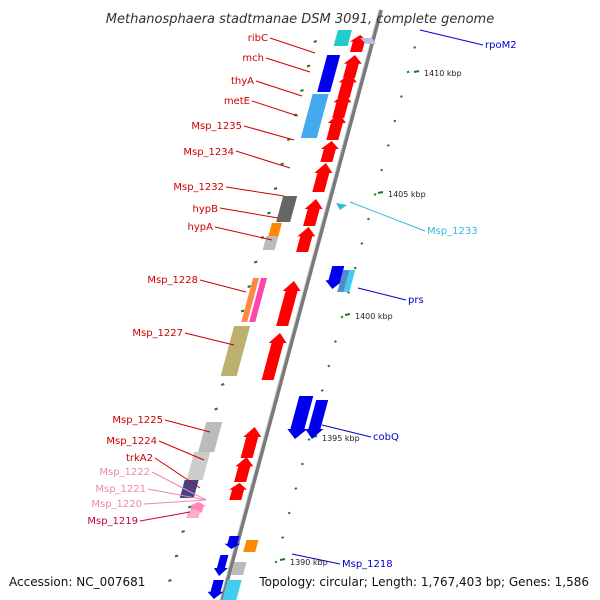 This screenshot has width=600, height=600. What do you see at coordinates (216, 126) in the screenshot?
I see `gene-label-Msp_1235: Msp_1235` at bounding box center [216, 126].